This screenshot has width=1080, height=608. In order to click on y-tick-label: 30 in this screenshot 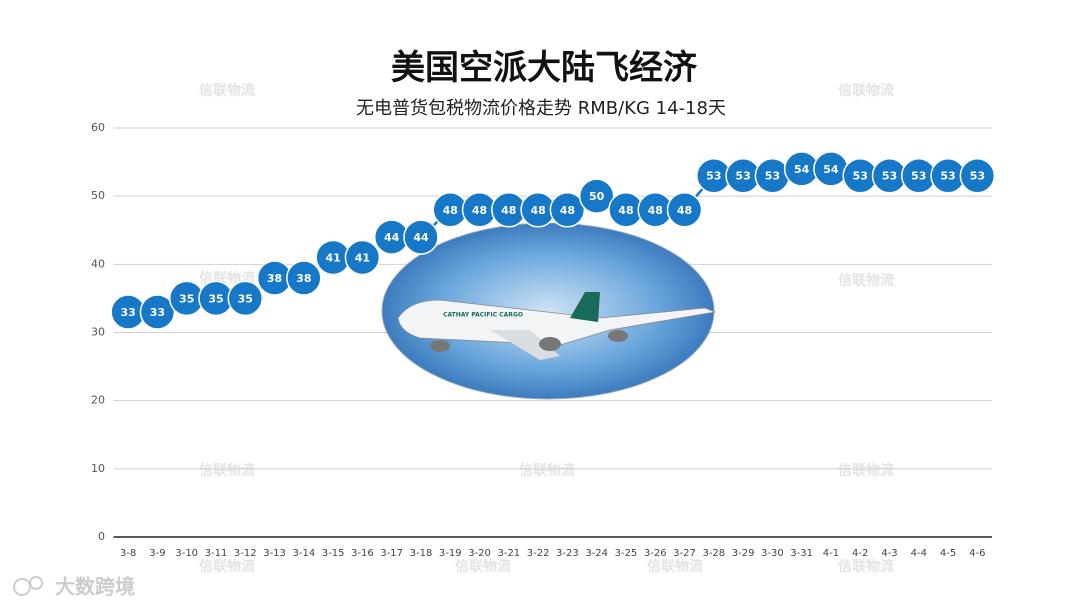, I will do `click(98, 332)`.